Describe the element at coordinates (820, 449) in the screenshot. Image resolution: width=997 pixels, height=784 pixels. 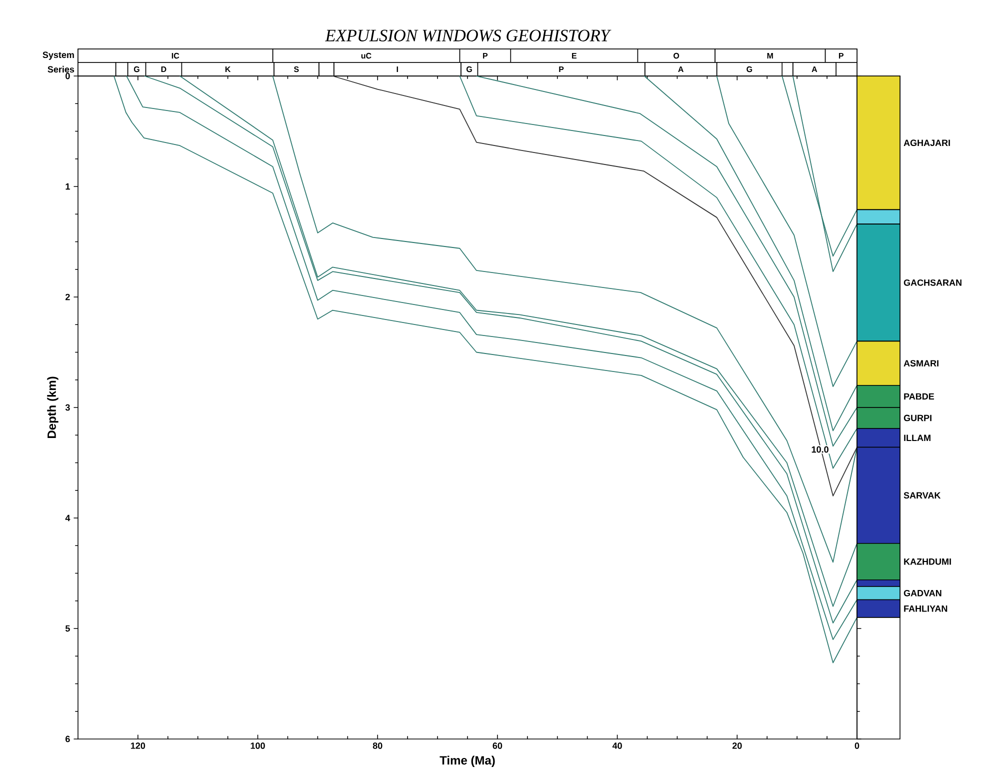
I see `annotation: 10.0` at that location.